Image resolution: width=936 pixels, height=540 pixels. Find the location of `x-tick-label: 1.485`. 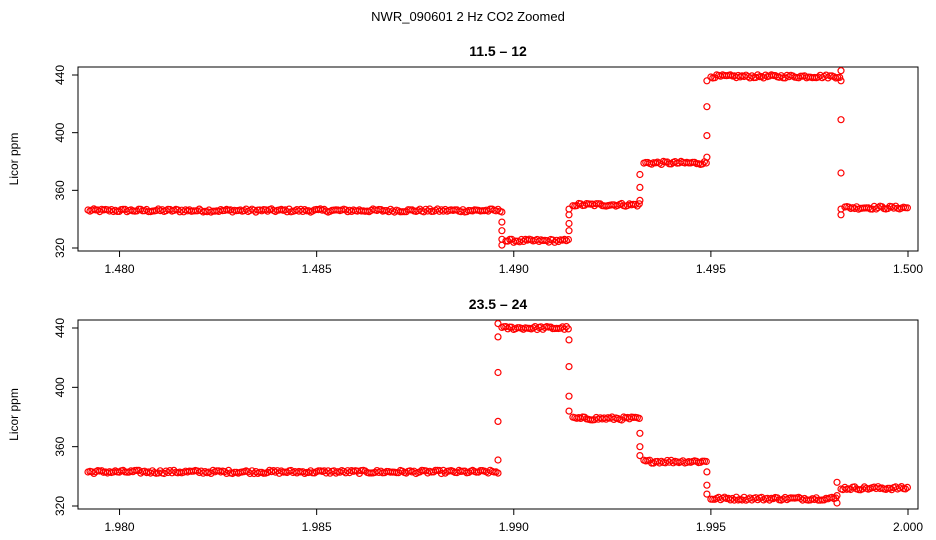

x-tick-label: 1.485 is located at coordinates (317, 269).